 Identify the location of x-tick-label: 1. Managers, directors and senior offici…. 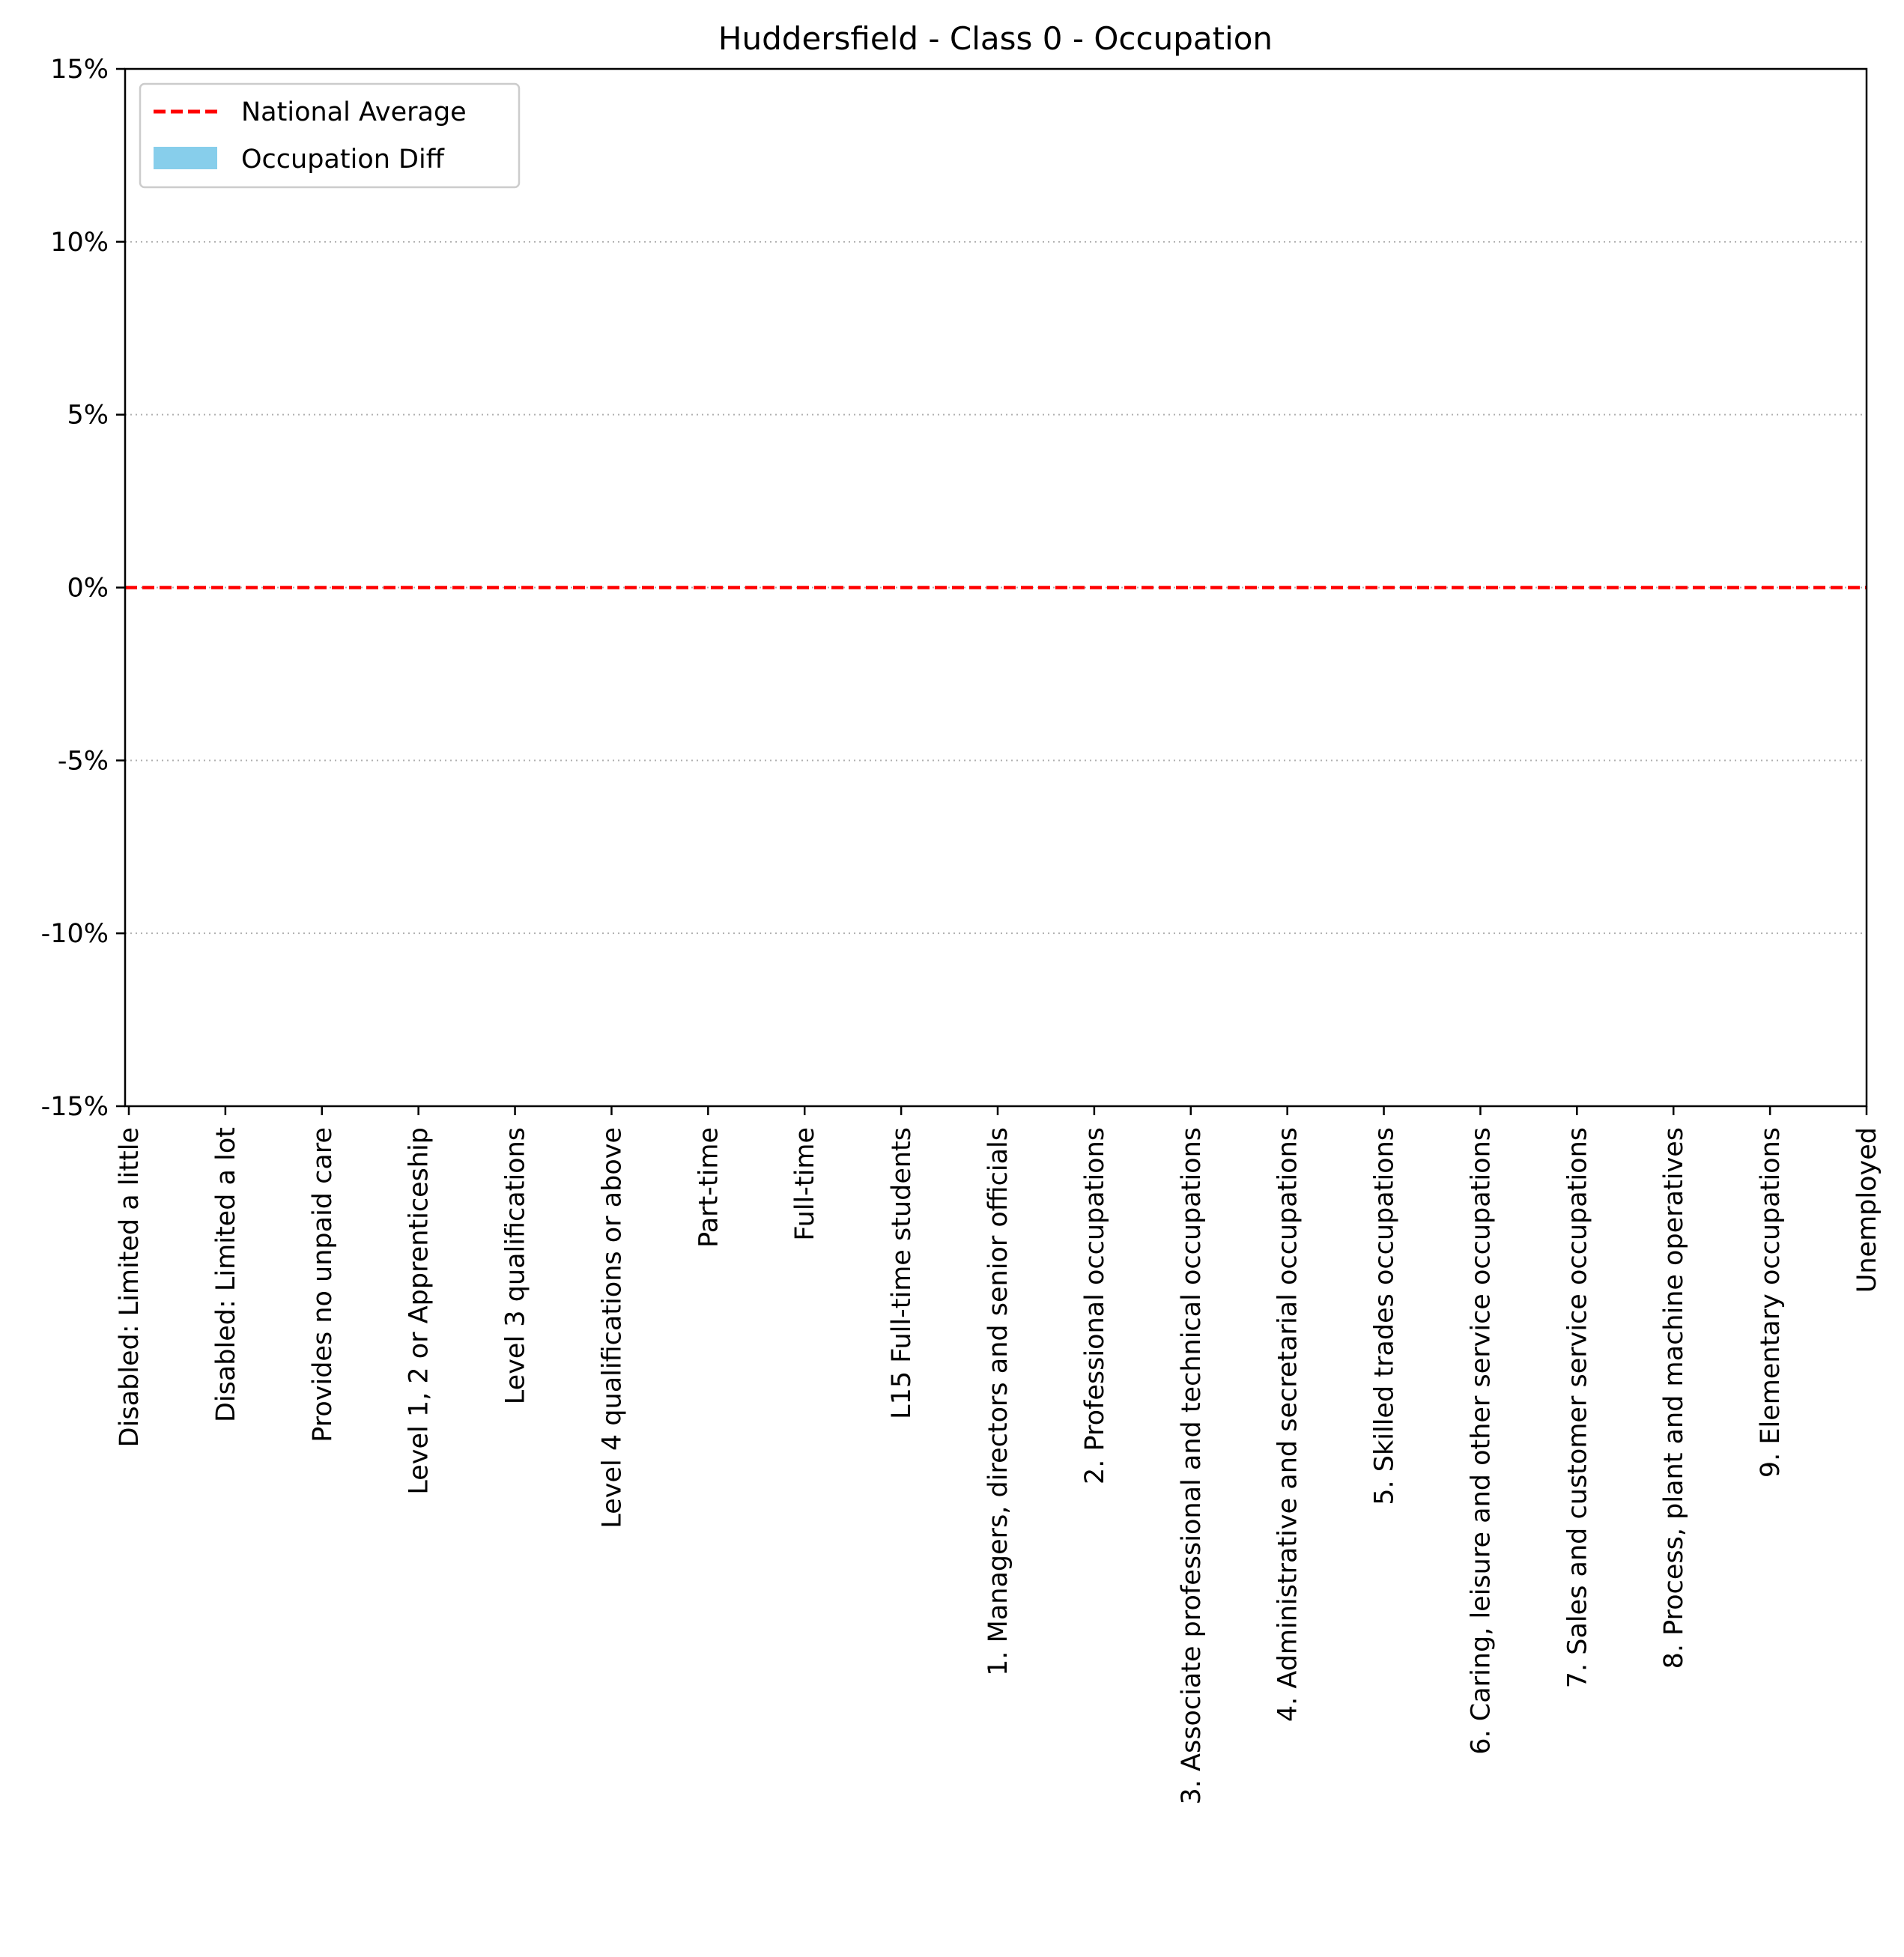
(998, 1401).